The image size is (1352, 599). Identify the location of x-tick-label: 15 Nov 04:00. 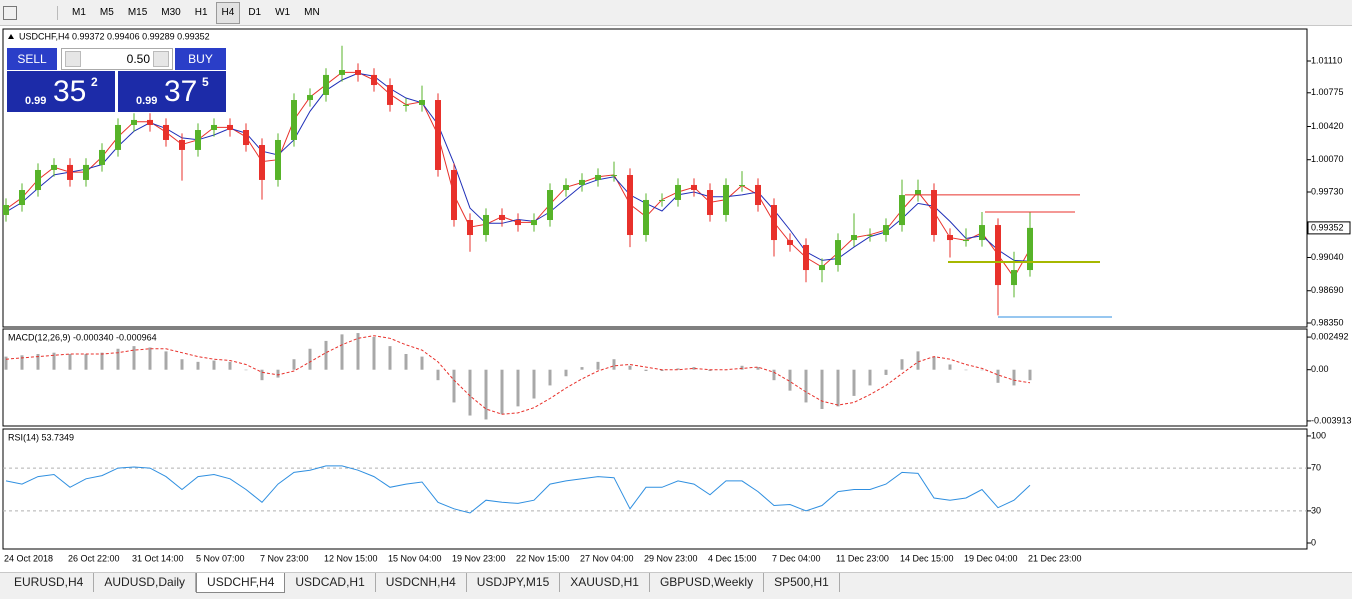
(415, 558).